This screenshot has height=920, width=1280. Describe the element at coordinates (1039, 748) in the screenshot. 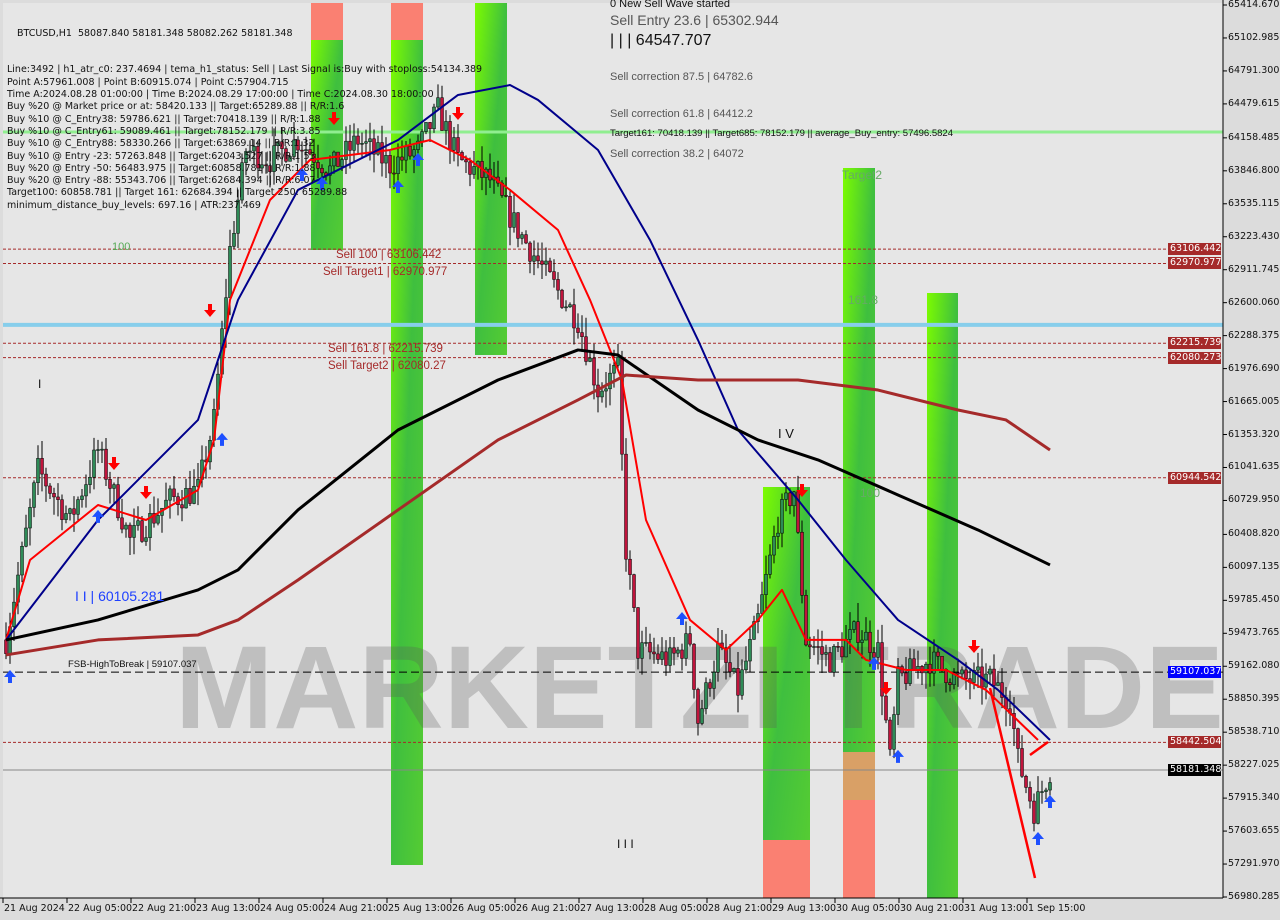

I see `trend-line` at that location.